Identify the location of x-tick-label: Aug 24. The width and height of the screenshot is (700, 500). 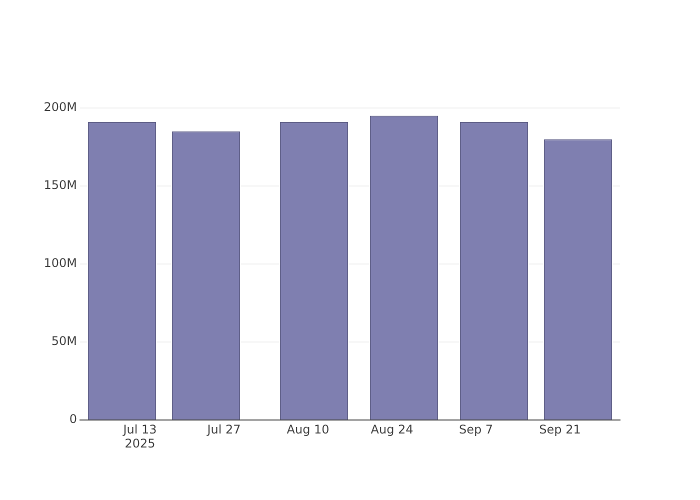
(392, 429).